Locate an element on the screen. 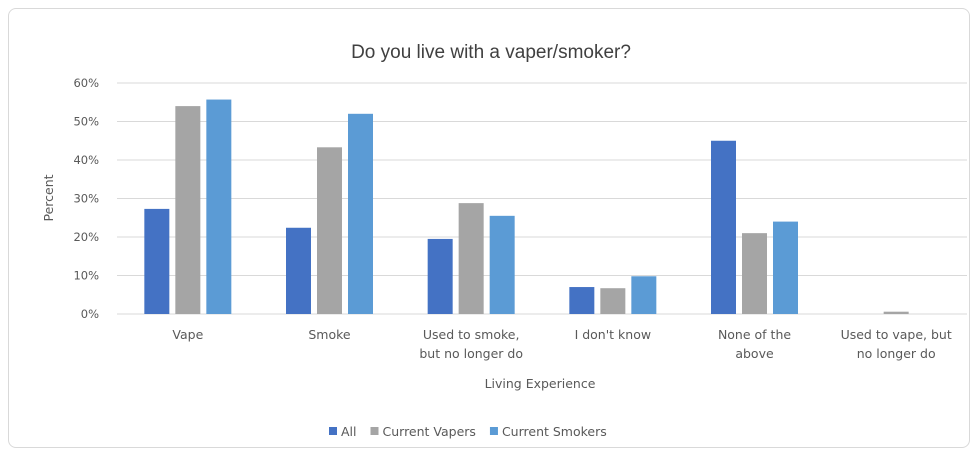  x-category-label: Used to smoke, is located at coordinates (471, 334).